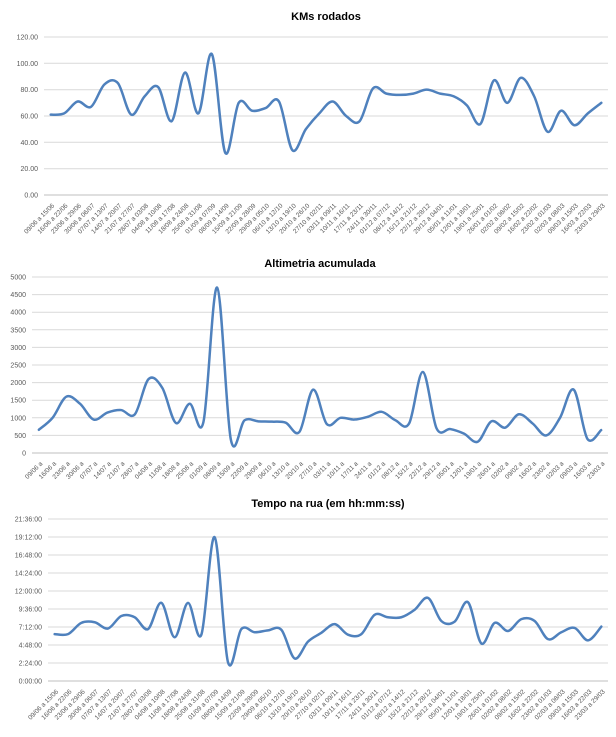 This screenshot has height=737, width=616. I want to click on chart-title-kms-rodados: KMs rodados, so click(326, 17).